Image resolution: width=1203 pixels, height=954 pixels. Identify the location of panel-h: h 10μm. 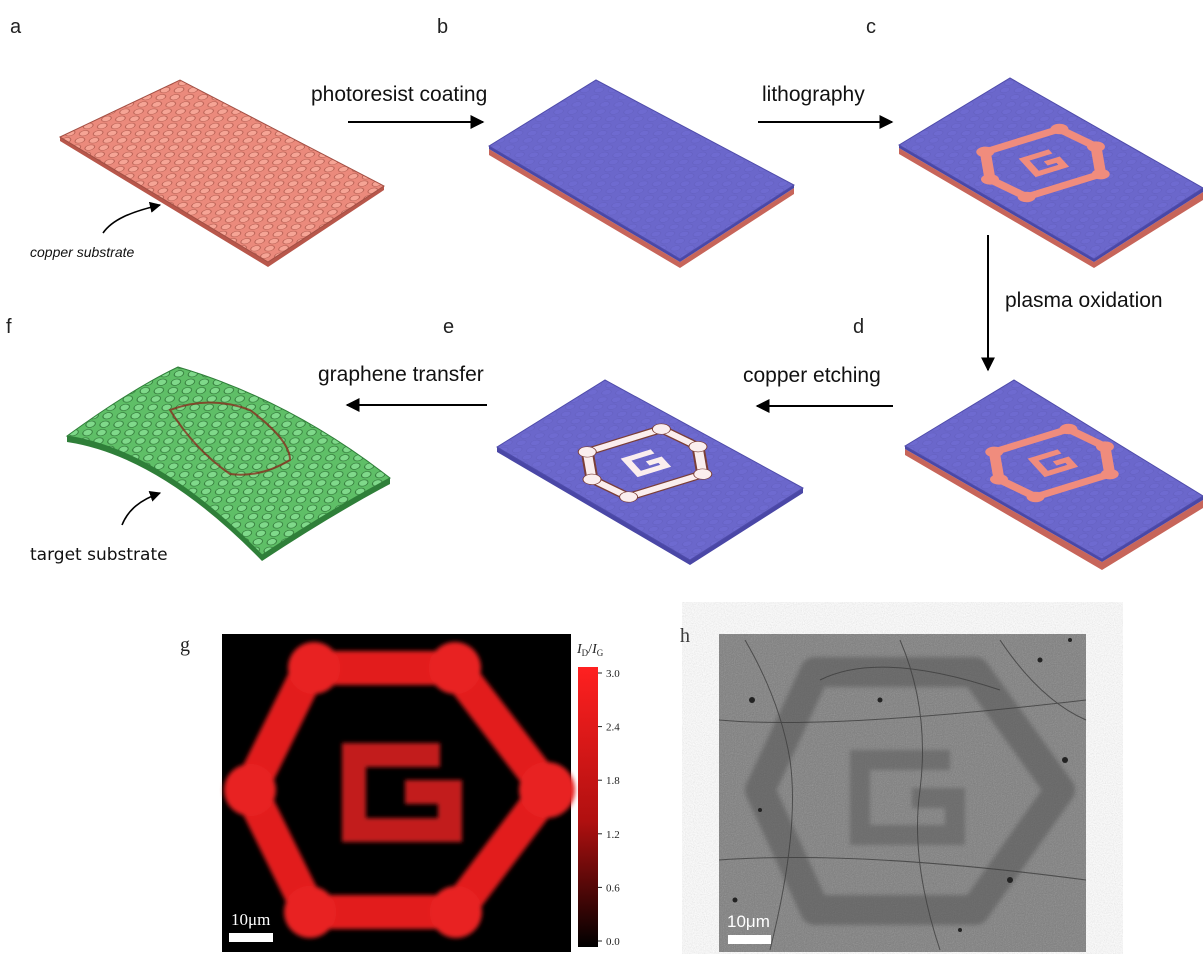
(883, 788).